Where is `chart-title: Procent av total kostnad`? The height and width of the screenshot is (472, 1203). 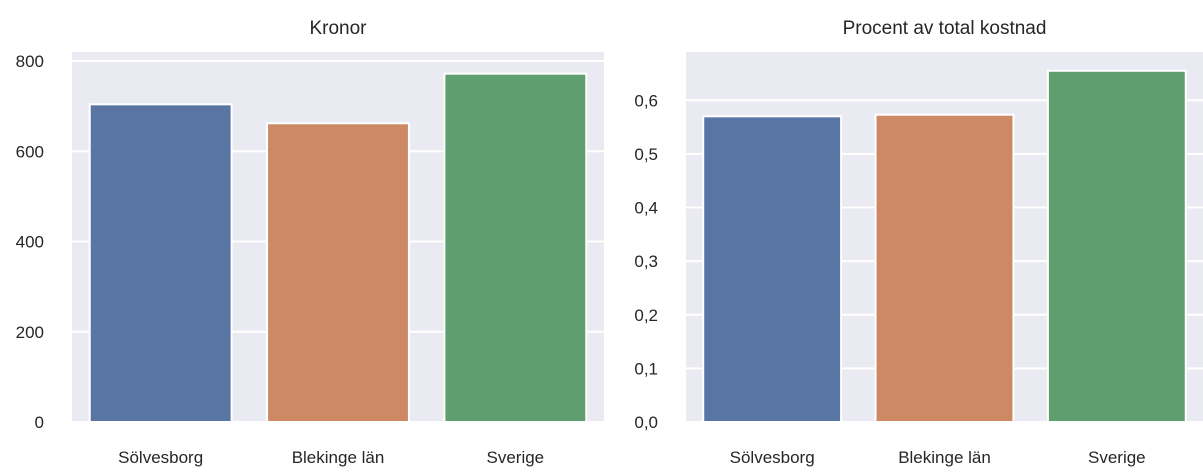
chart-title: Procent av total kostnad is located at coordinates (945, 28).